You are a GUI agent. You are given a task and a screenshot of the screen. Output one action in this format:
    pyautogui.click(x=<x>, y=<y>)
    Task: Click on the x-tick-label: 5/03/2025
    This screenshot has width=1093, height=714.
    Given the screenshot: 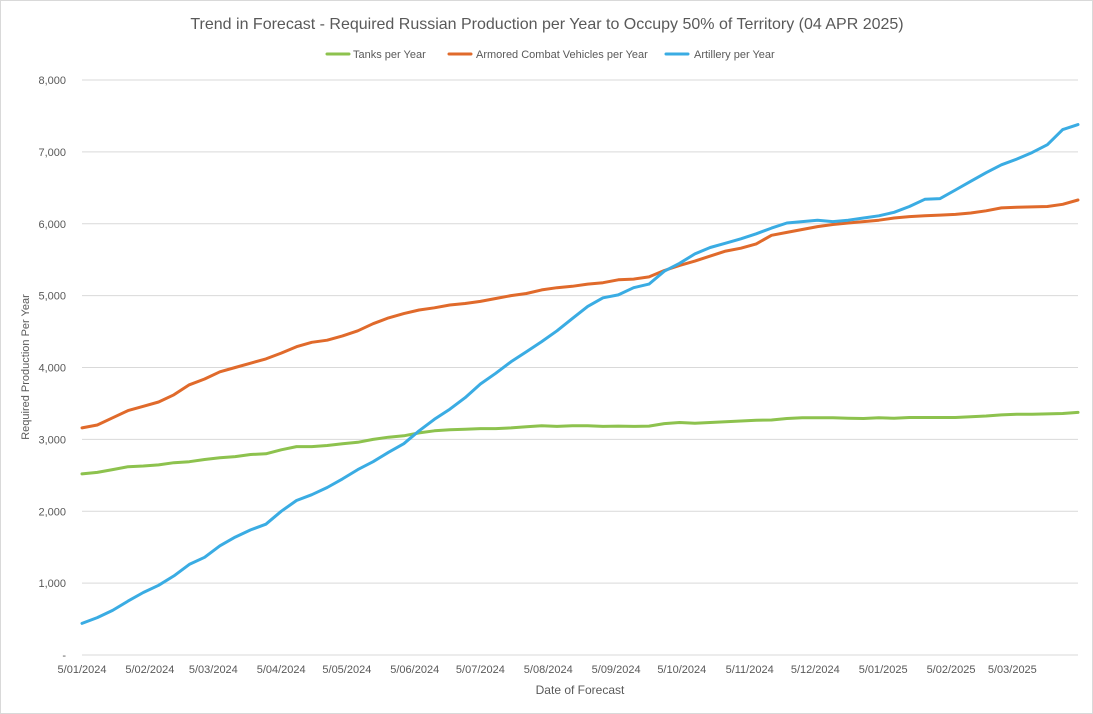 What is the action you would take?
    pyautogui.click(x=1012, y=670)
    